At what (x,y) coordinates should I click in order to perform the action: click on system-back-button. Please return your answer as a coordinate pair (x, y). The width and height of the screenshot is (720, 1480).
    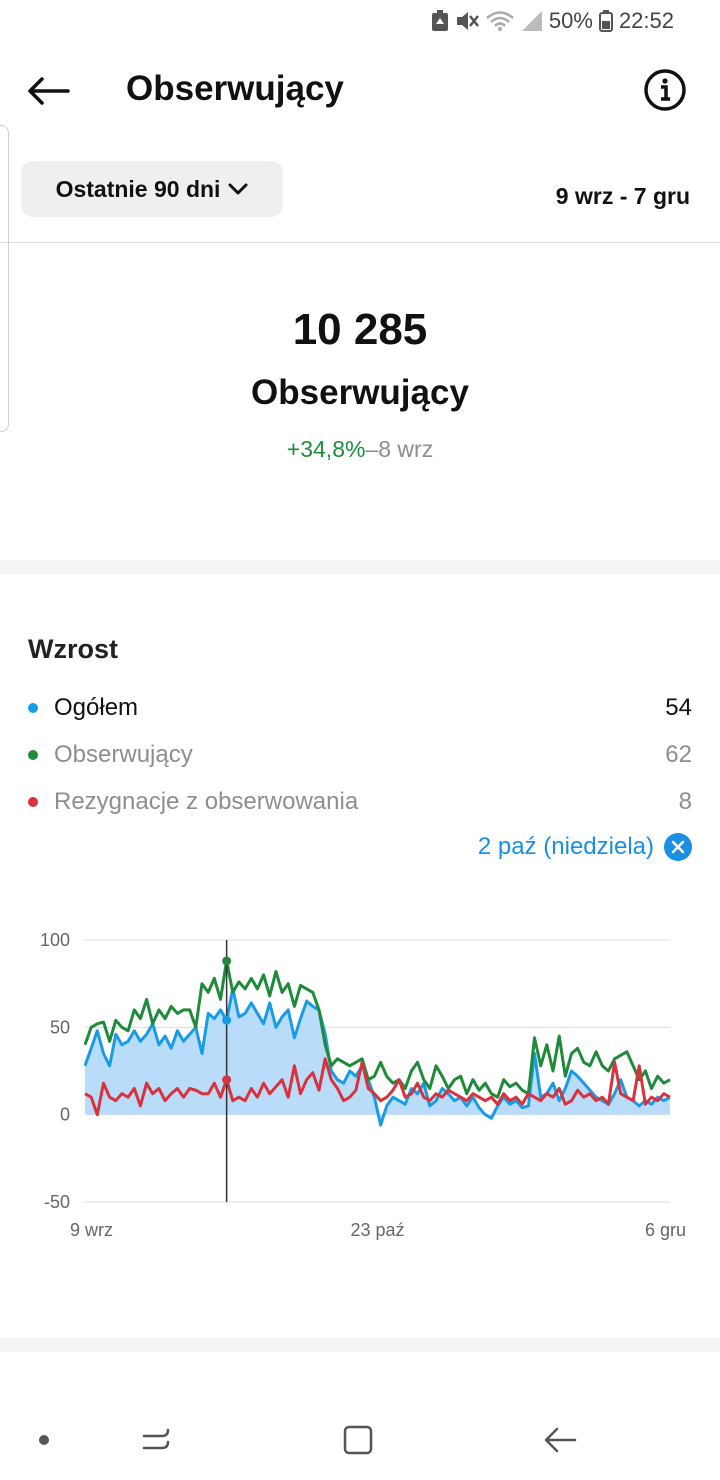
    Looking at the image, I should click on (560, 1440).